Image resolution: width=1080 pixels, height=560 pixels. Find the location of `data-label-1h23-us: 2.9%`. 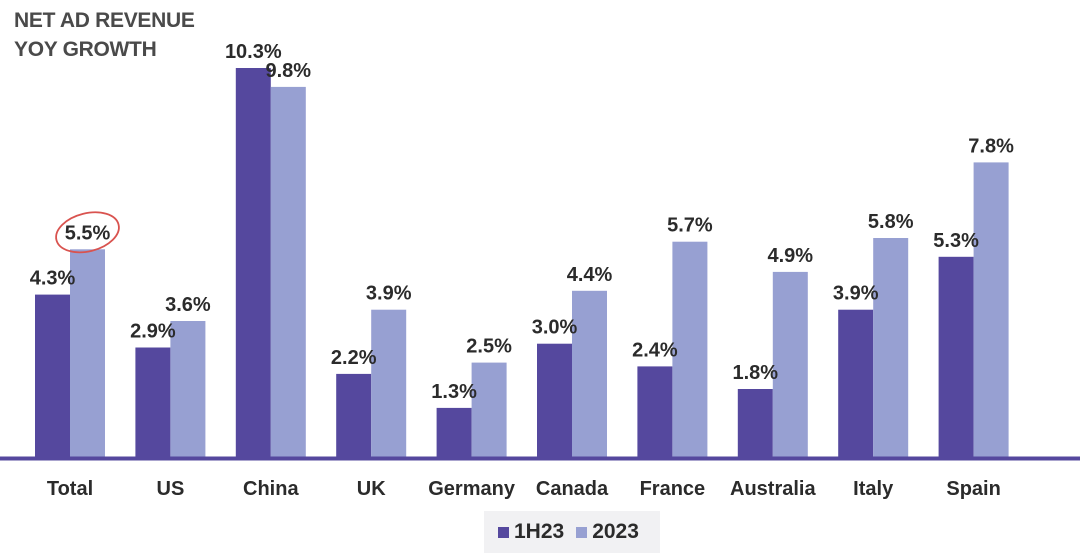

data-label-1h23-us: 2.9% is located at coordinates (153, 332).